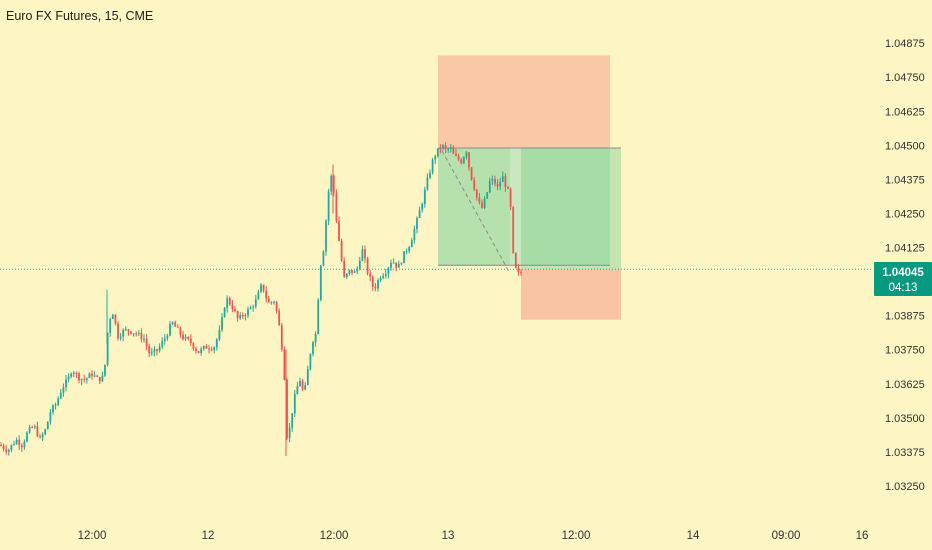 The image size is (932, 550). What do you see at coordinates (905, 385) in the screenshot?
I see `price-tick-label: 1.03625` at bounding box center [905, 385].